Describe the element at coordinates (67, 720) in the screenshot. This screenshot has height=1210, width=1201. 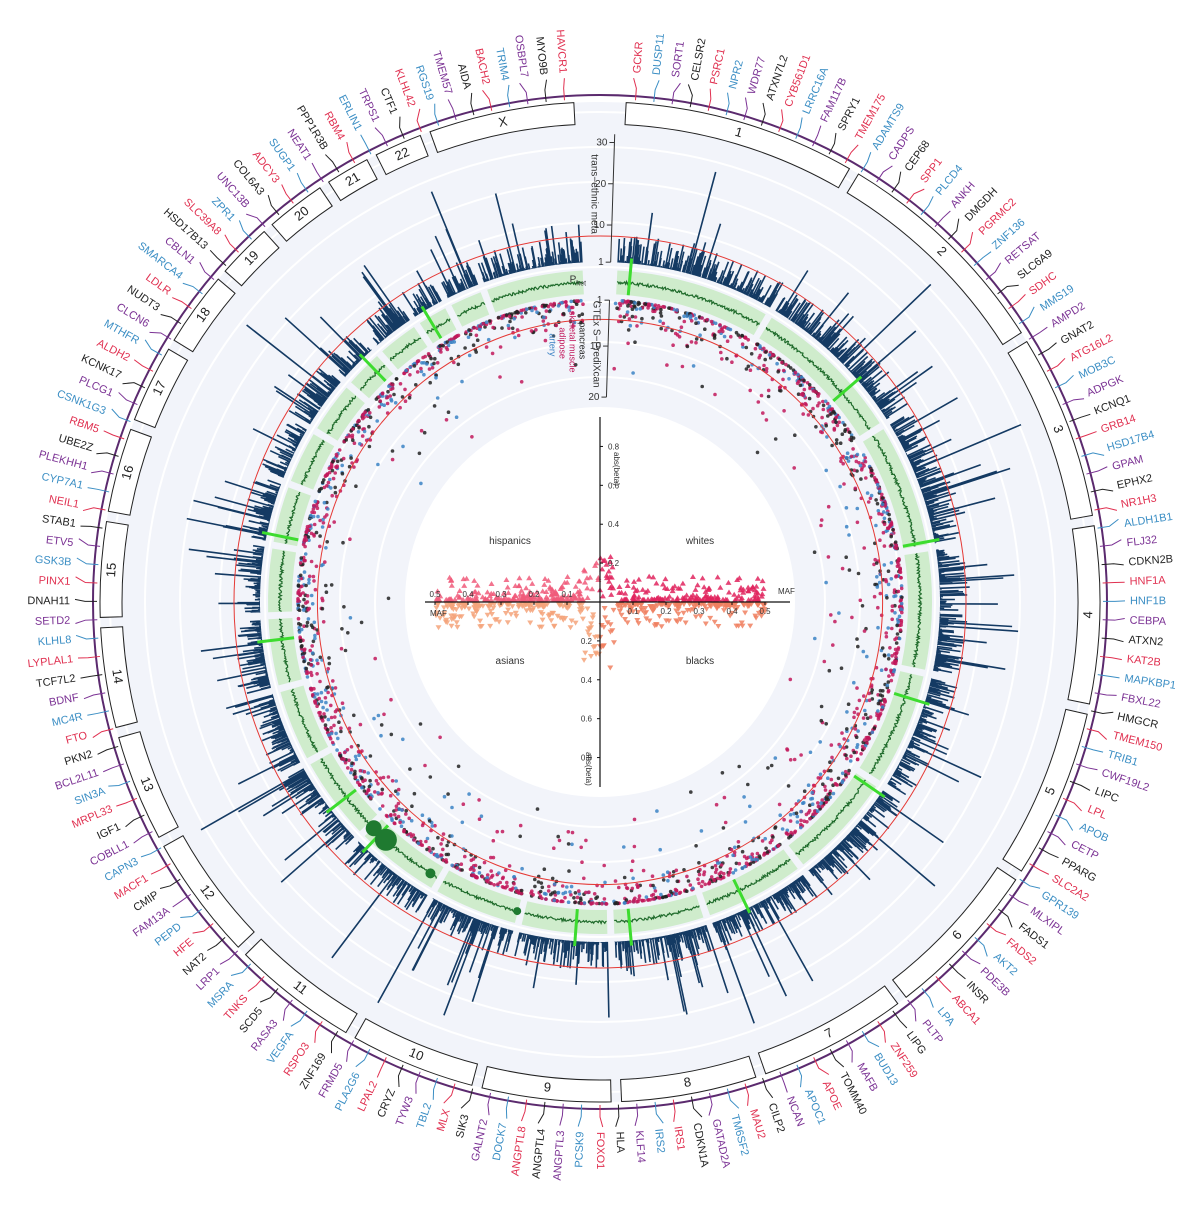
I see `gene-label: MC4R` at that location.